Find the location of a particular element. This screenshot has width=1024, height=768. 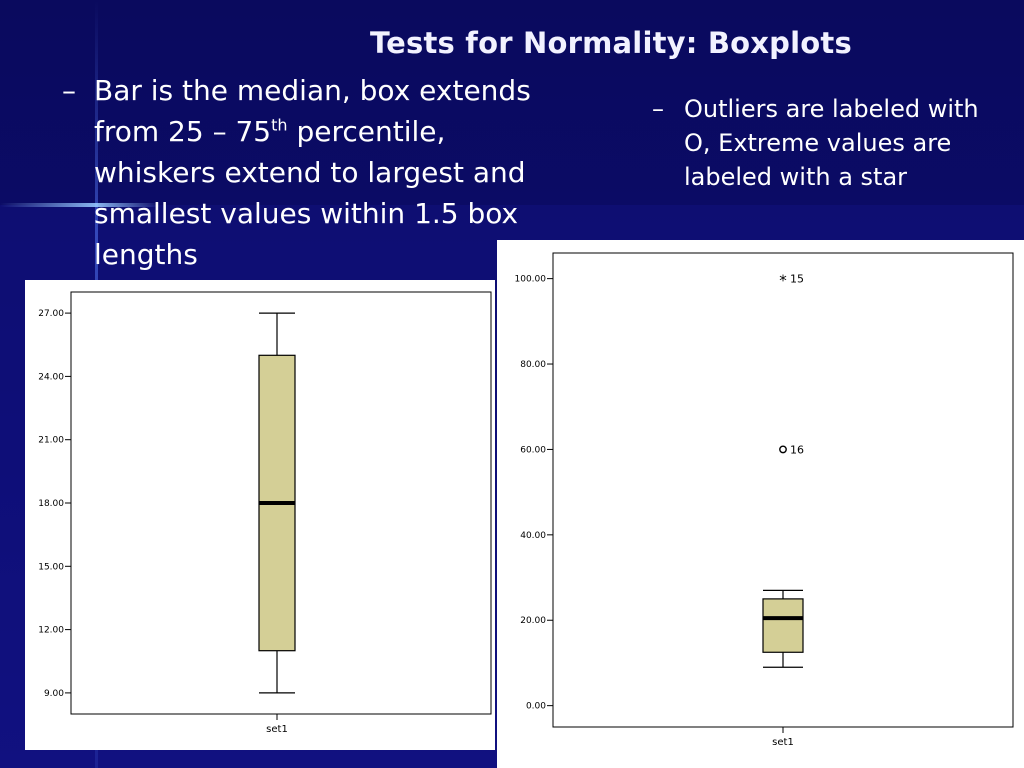

y-tick-label: 9.00 is located at coordinates (54, 694).